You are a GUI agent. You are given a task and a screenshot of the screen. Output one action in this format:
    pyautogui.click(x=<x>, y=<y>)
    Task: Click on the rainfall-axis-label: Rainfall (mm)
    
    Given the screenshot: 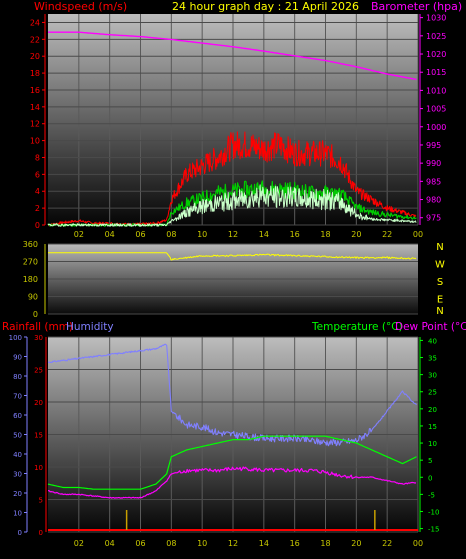 What is the action you would take?
    pyautogui.click(x=37, y=327)
    